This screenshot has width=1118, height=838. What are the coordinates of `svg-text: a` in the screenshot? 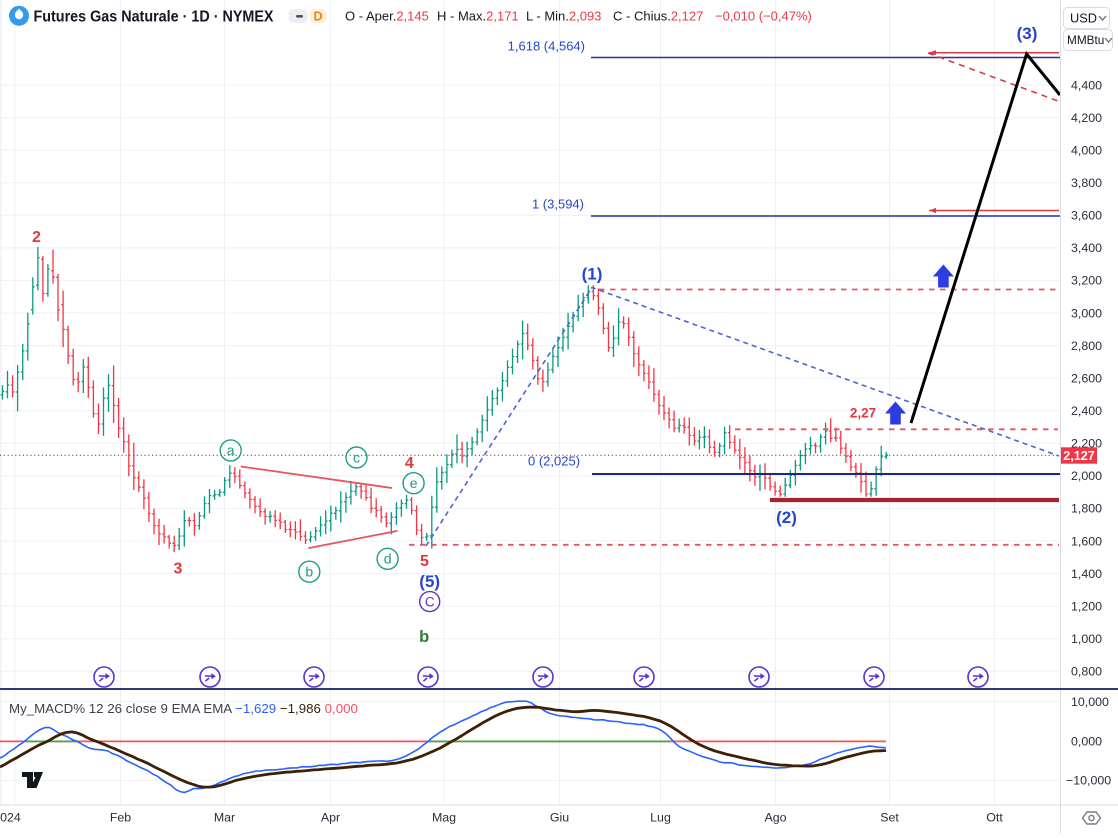 It's located at (231, 450).